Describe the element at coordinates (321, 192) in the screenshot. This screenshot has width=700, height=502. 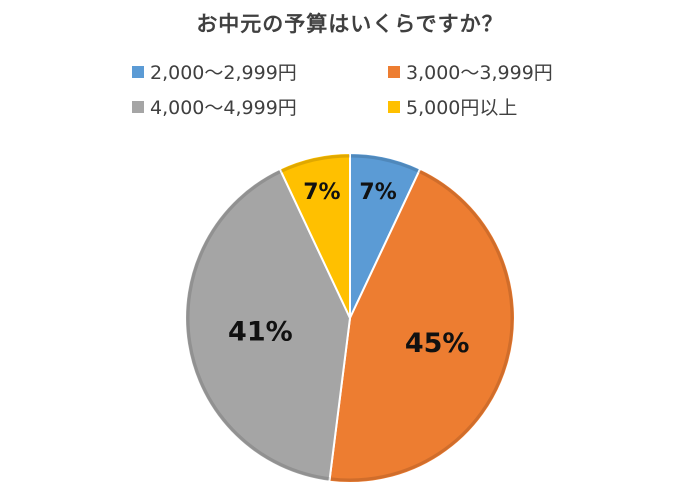
I see `data-label-5000-plus: 7%` at that location.